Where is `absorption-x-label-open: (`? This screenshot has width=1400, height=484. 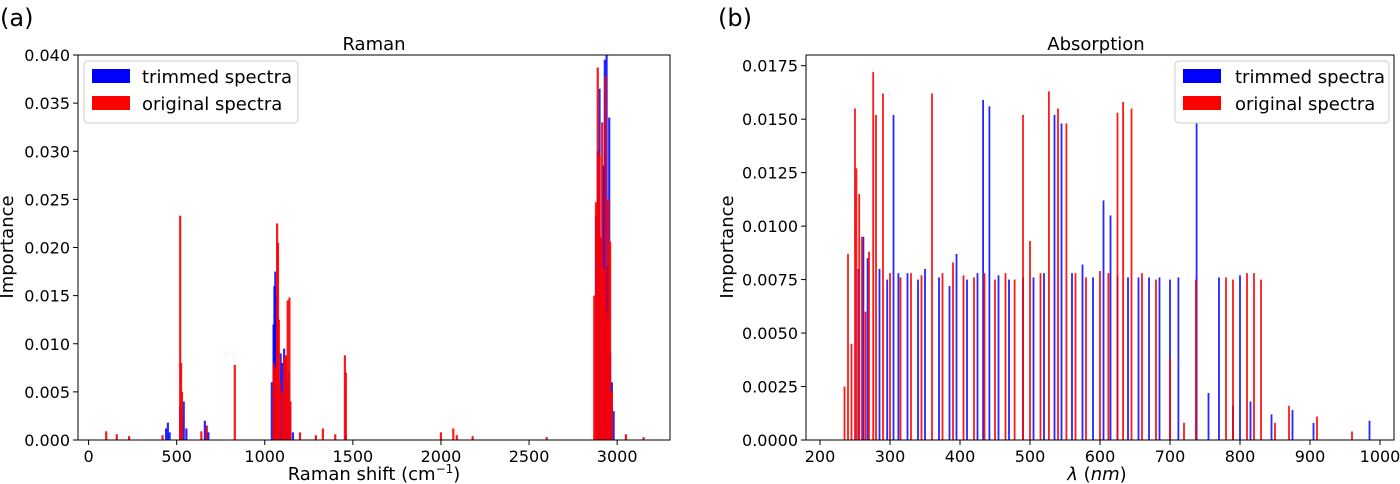 absorption-x-label-open: ( is located at coordinates (1084, 474).